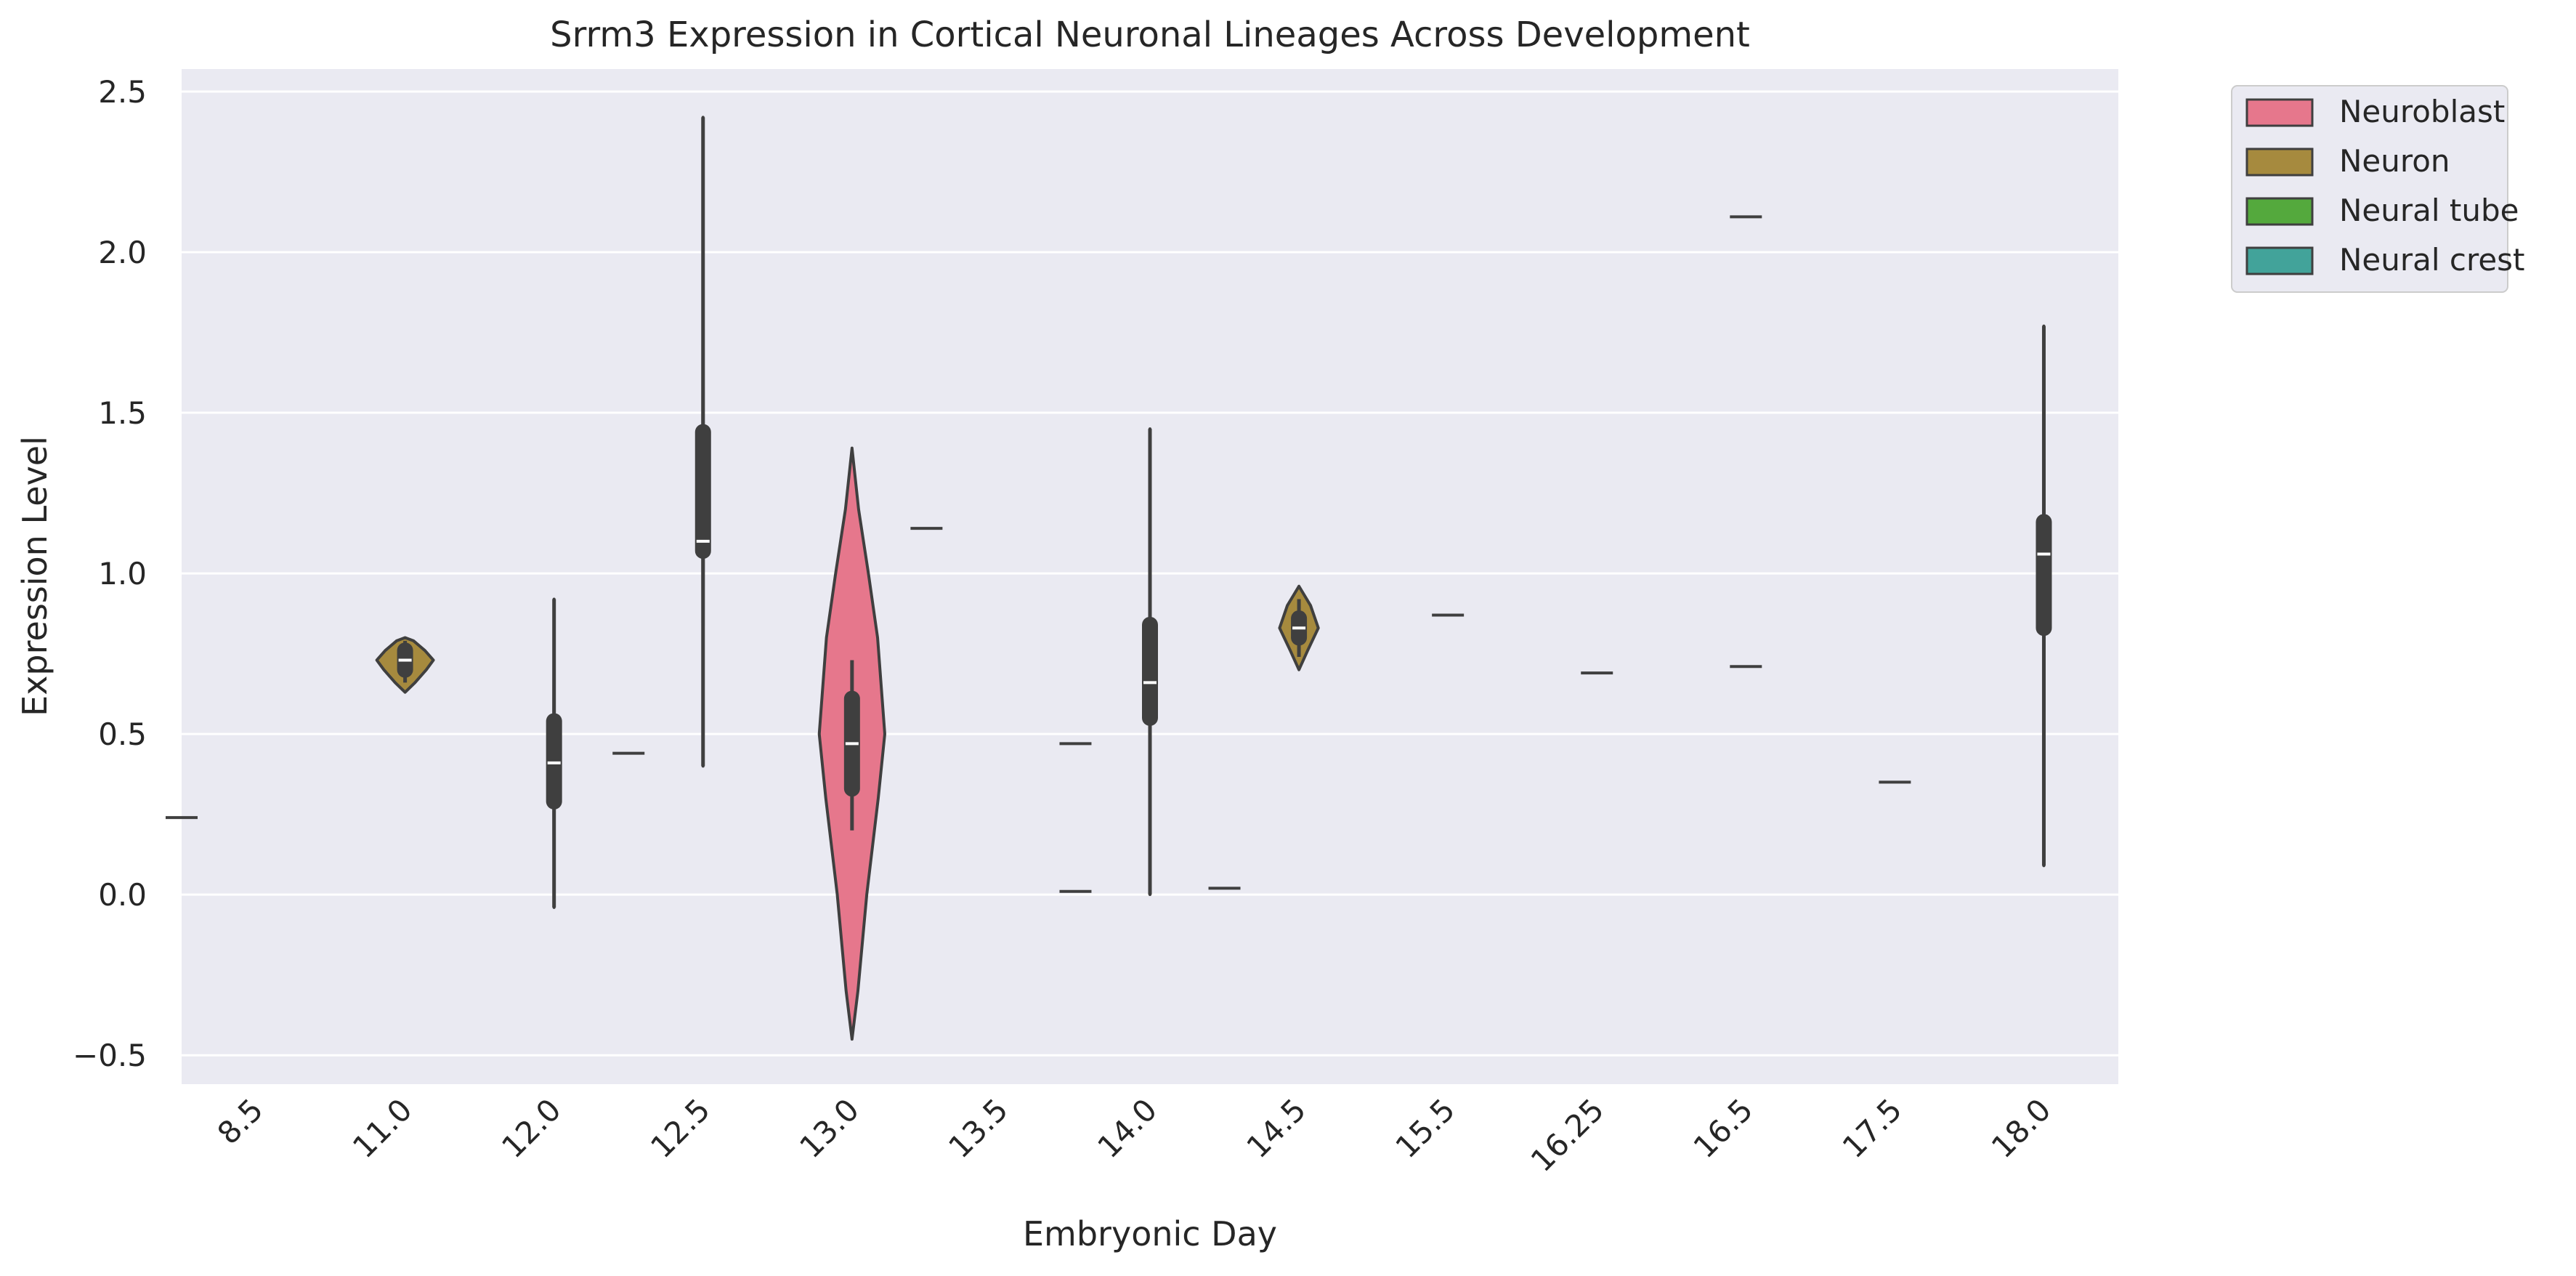 Image resolution: width=2576 pixels, height=1276 pixels. Describe the element at coordinates (122, 734) in the screenshot. I see `y-tick-label: 0.5` at that location.